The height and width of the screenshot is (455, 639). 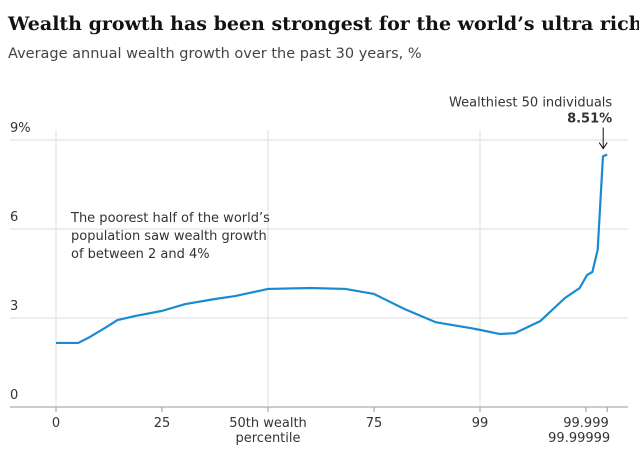 I want to click on x-tick-label-line: percentile, so click(x=267, y=438).